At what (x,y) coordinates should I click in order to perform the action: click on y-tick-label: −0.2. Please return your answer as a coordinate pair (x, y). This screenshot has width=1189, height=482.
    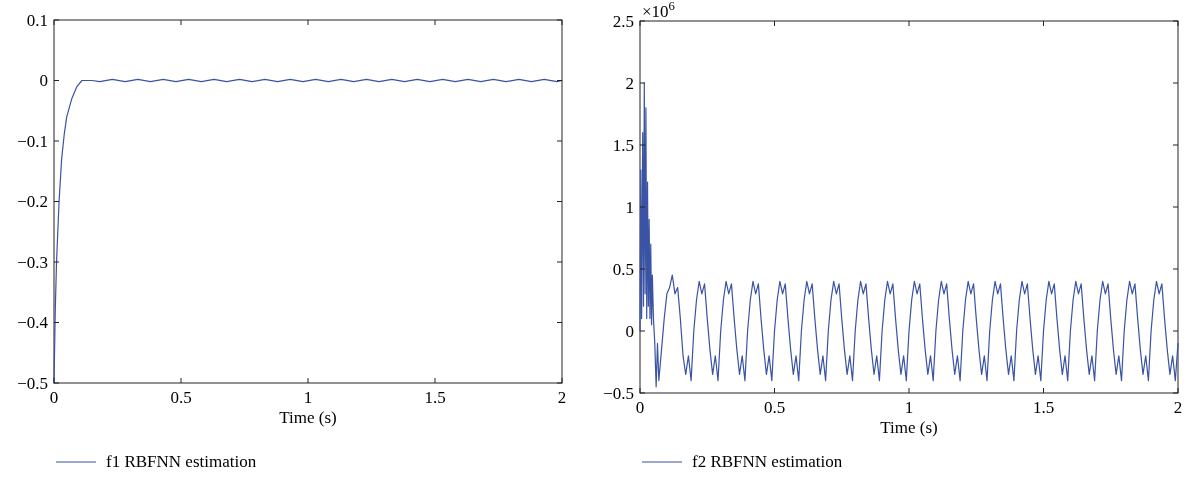
    Looking at the image, I should click on (32, 202).